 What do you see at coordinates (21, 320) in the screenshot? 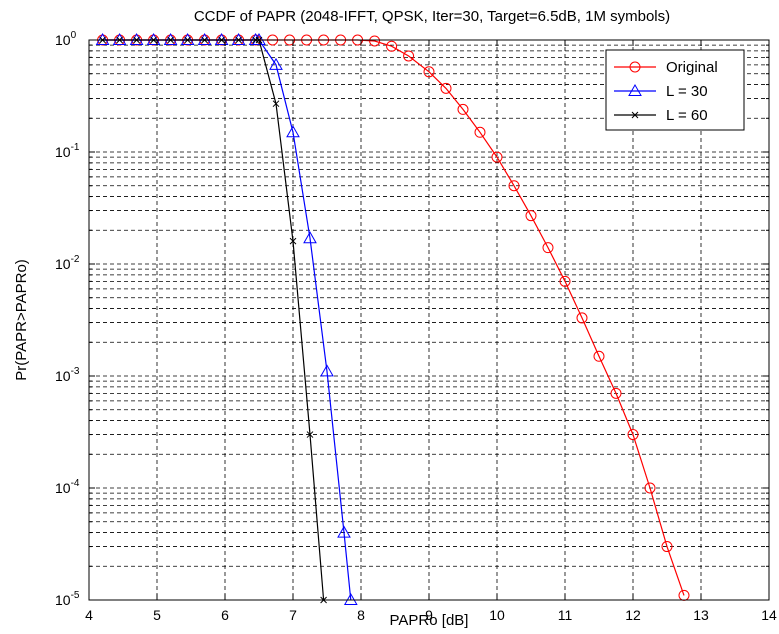
I see `y-axis-label: Pr(PAPR>PAPRo)` at bounding box center [21, 320].